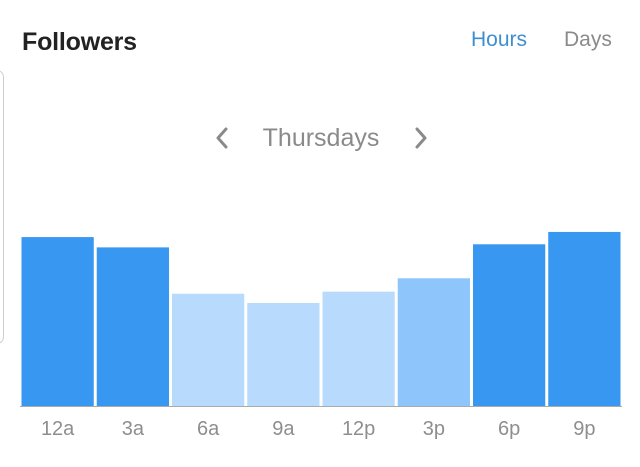 Image resolution: width=640 pixels, height=467 pixels. Describe the element at coordinates (584, 318) in the screenshot. I see `bar-9p` at that location.